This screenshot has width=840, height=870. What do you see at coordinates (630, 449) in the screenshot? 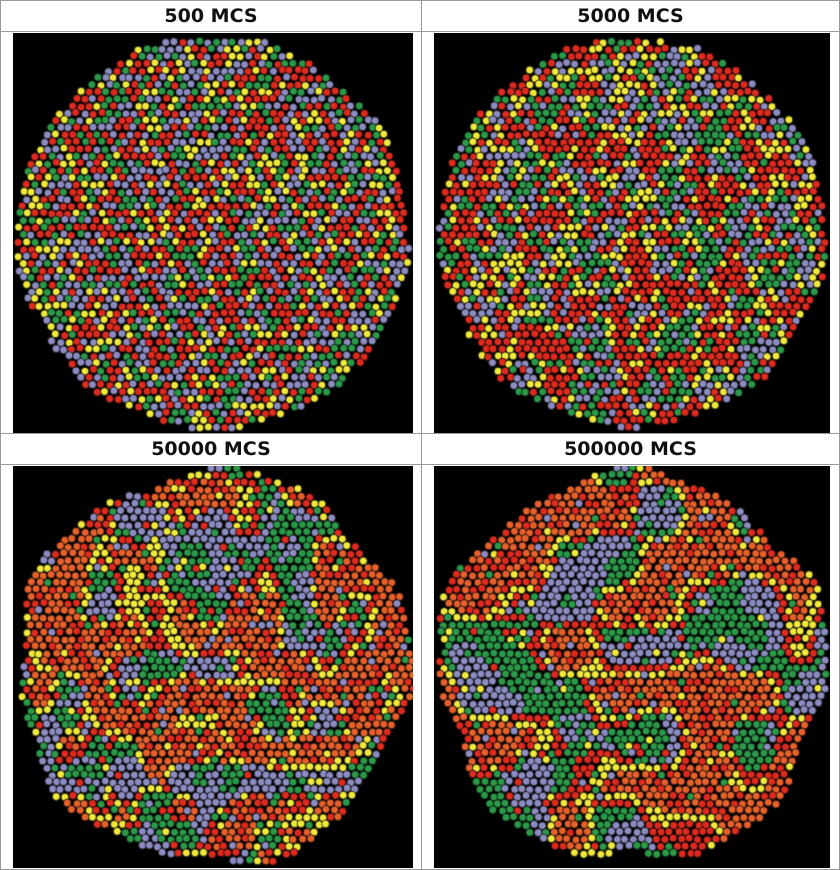
I see `panel-label: 500000 MCS` at bounding box center [630, 449].